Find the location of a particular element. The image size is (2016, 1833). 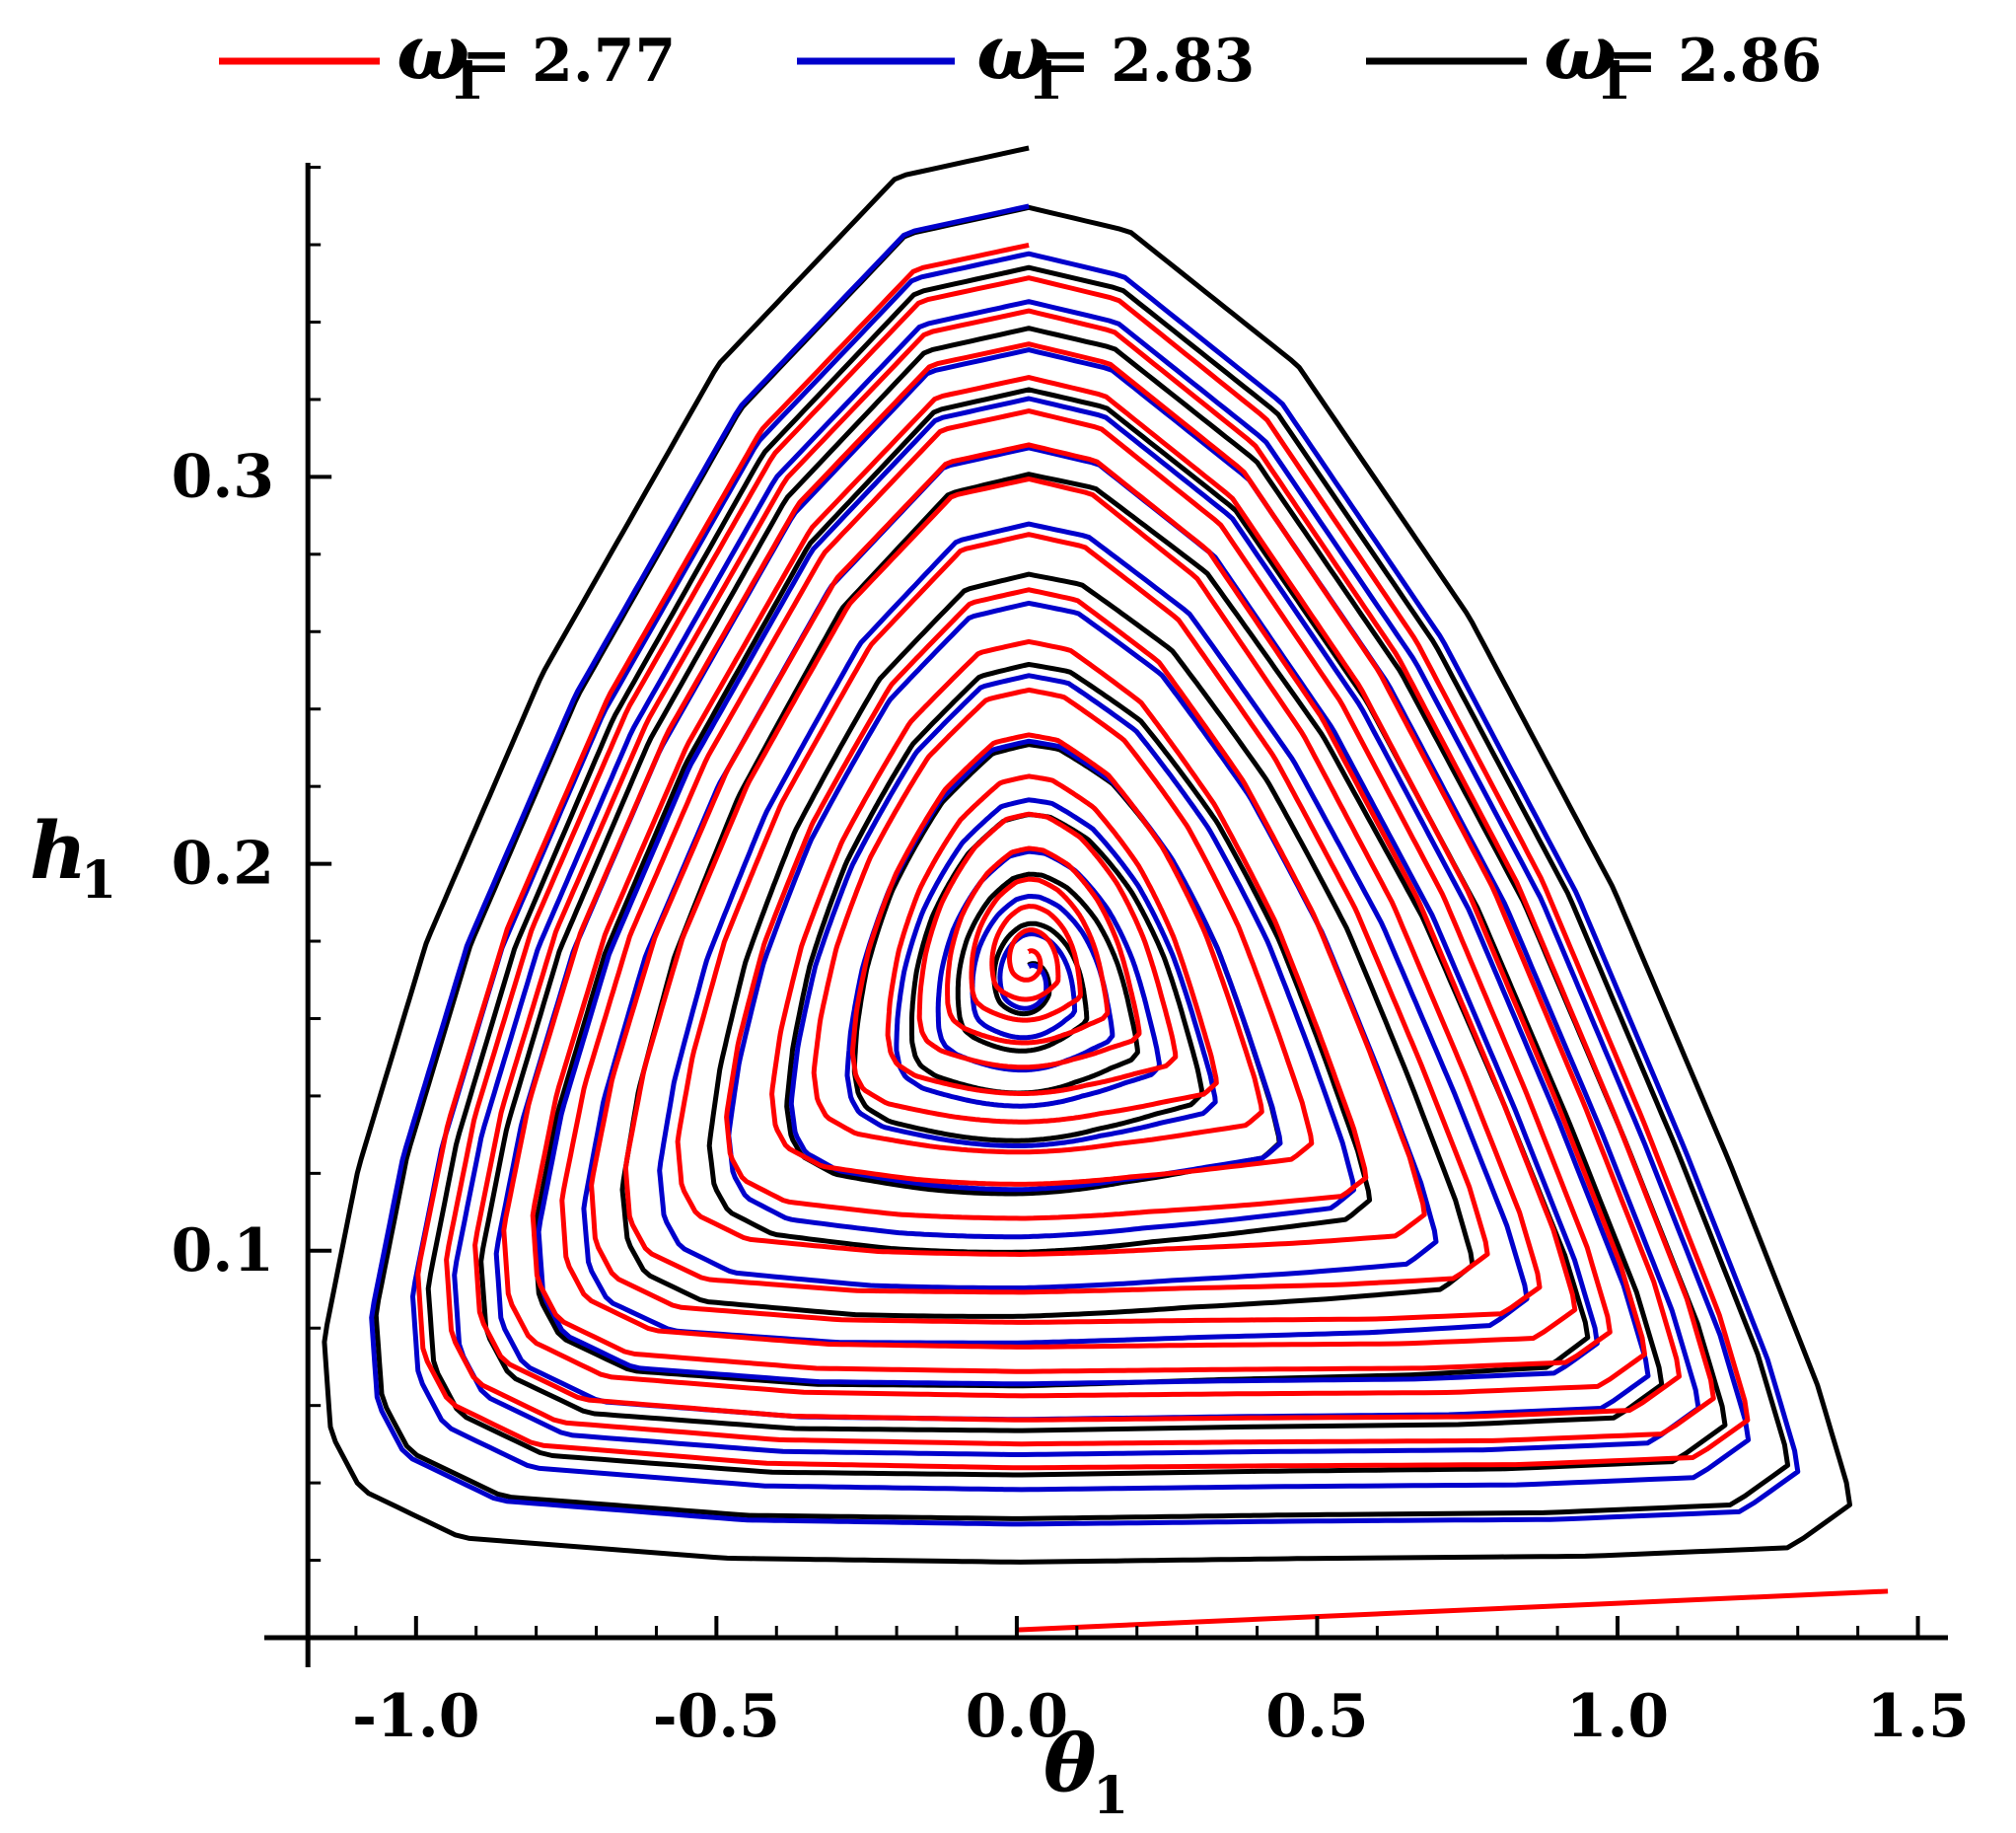

legend-entry: ω1= 2.83 is located at coordinates (1026, 59).